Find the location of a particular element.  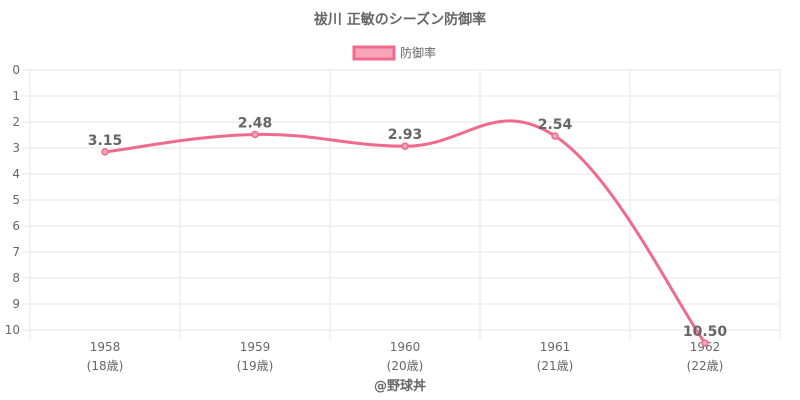

data-label: 2.93 is located at coordinates (405, 135).